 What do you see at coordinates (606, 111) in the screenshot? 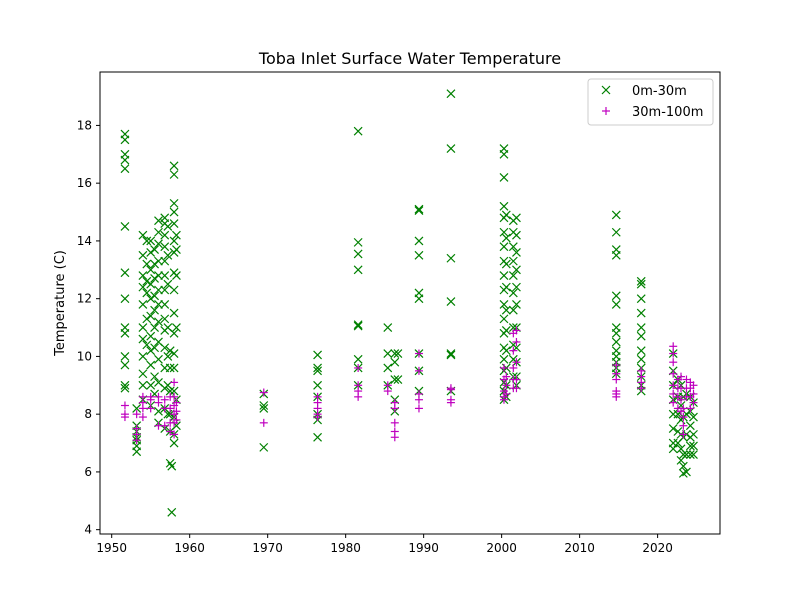
I see `legend-marker-plus` at bounding box center [606, 111].